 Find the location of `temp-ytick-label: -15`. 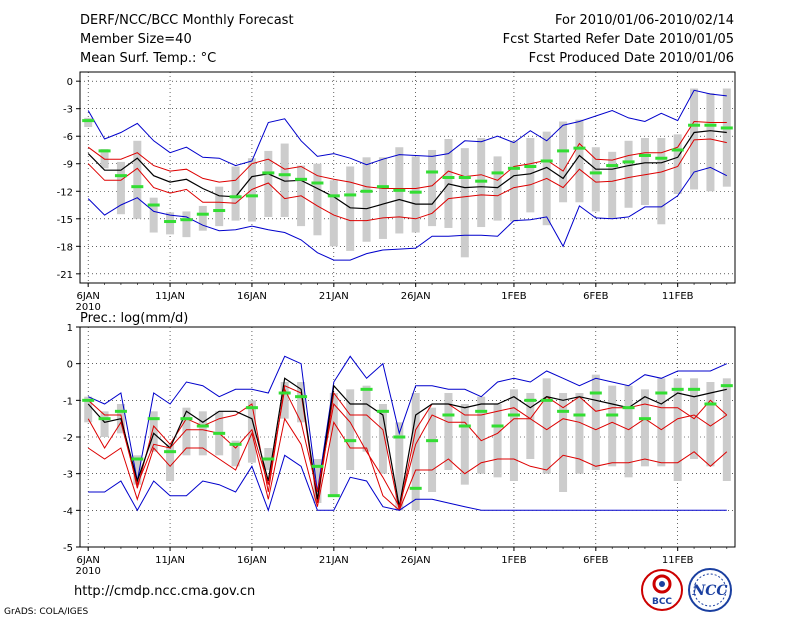

temp-ytick-label: -15 is located at coordinates (65, 220).